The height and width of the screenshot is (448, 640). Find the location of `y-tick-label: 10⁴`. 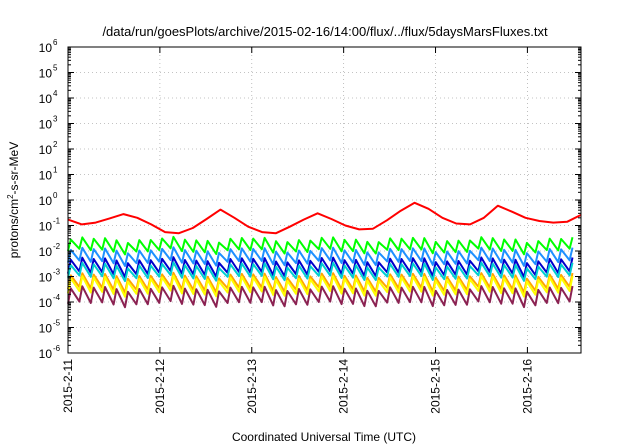

y-tick-label: 10⁴ is located at coordinates (48, 97).